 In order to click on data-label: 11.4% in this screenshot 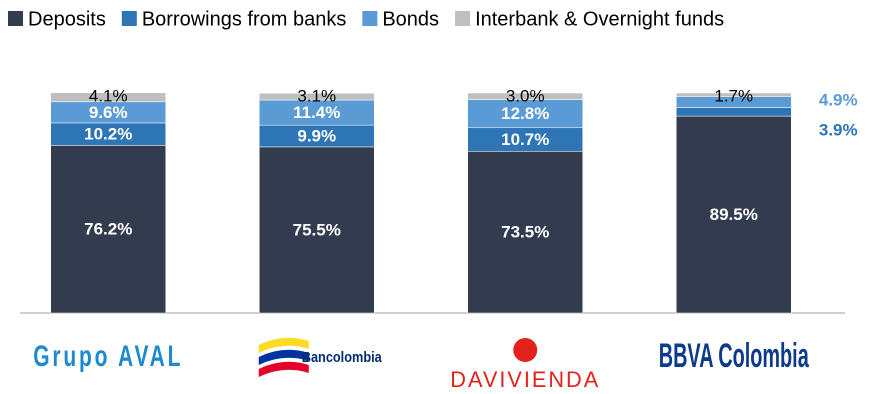, I will do `click(316, 112)`.